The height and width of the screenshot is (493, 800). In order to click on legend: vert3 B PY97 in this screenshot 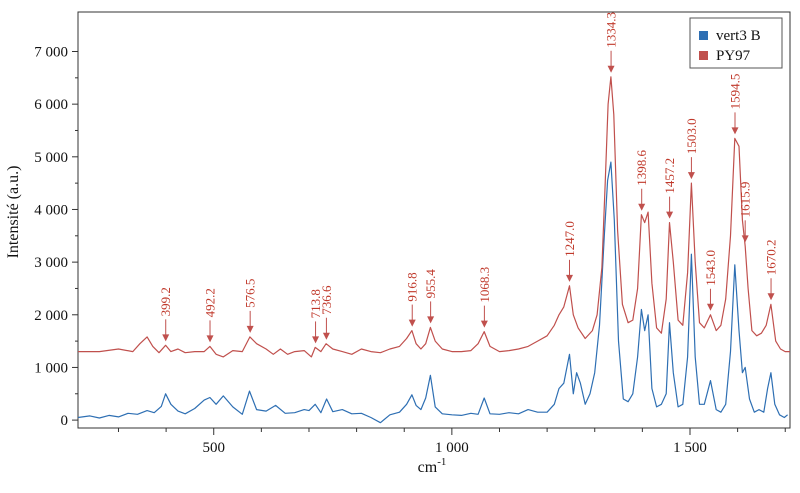, I will do `click(736, 43)`.